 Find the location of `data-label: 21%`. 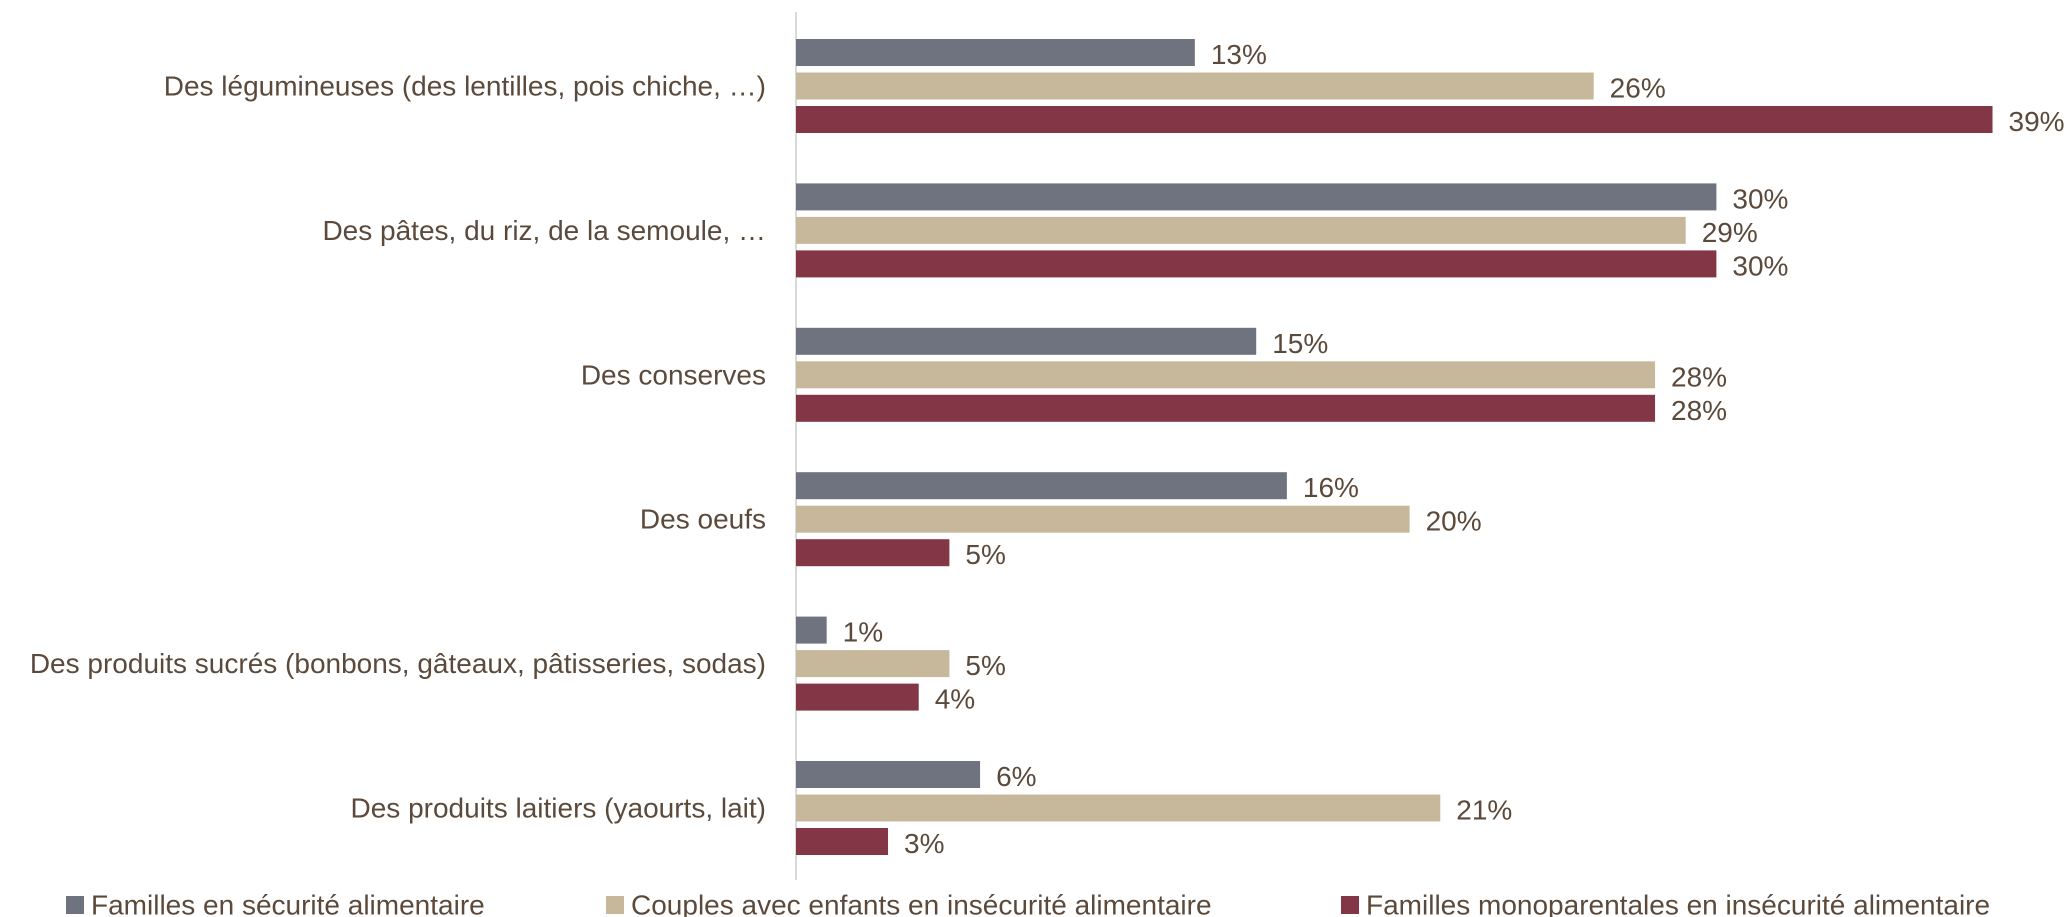

data-label: 21% is located at coordinates (1484, 810).